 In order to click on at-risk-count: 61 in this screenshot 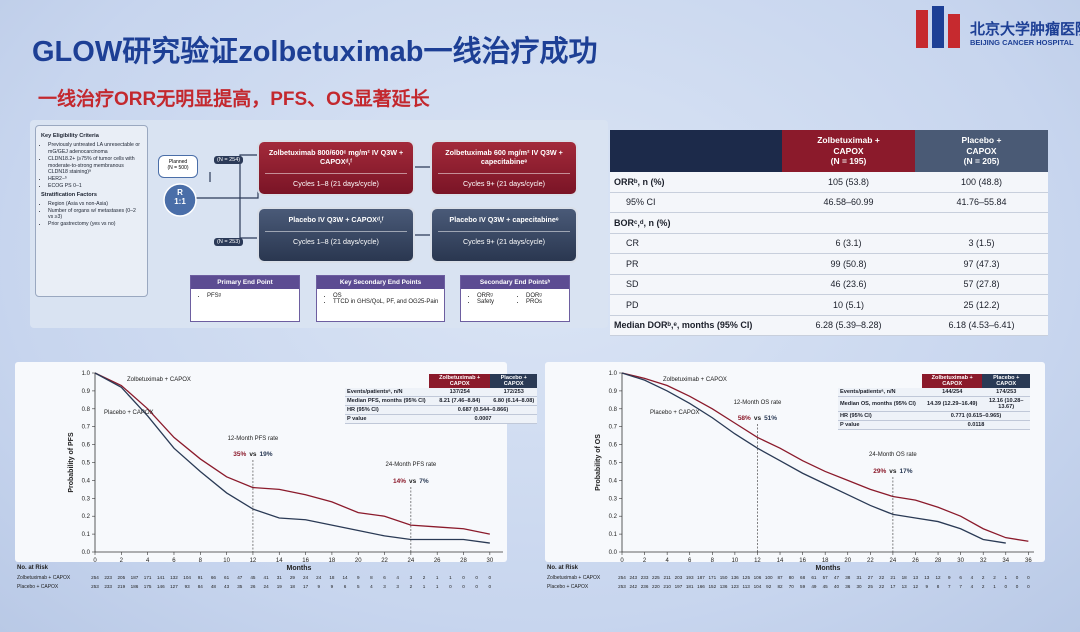, I will do `click(814, 577)`.